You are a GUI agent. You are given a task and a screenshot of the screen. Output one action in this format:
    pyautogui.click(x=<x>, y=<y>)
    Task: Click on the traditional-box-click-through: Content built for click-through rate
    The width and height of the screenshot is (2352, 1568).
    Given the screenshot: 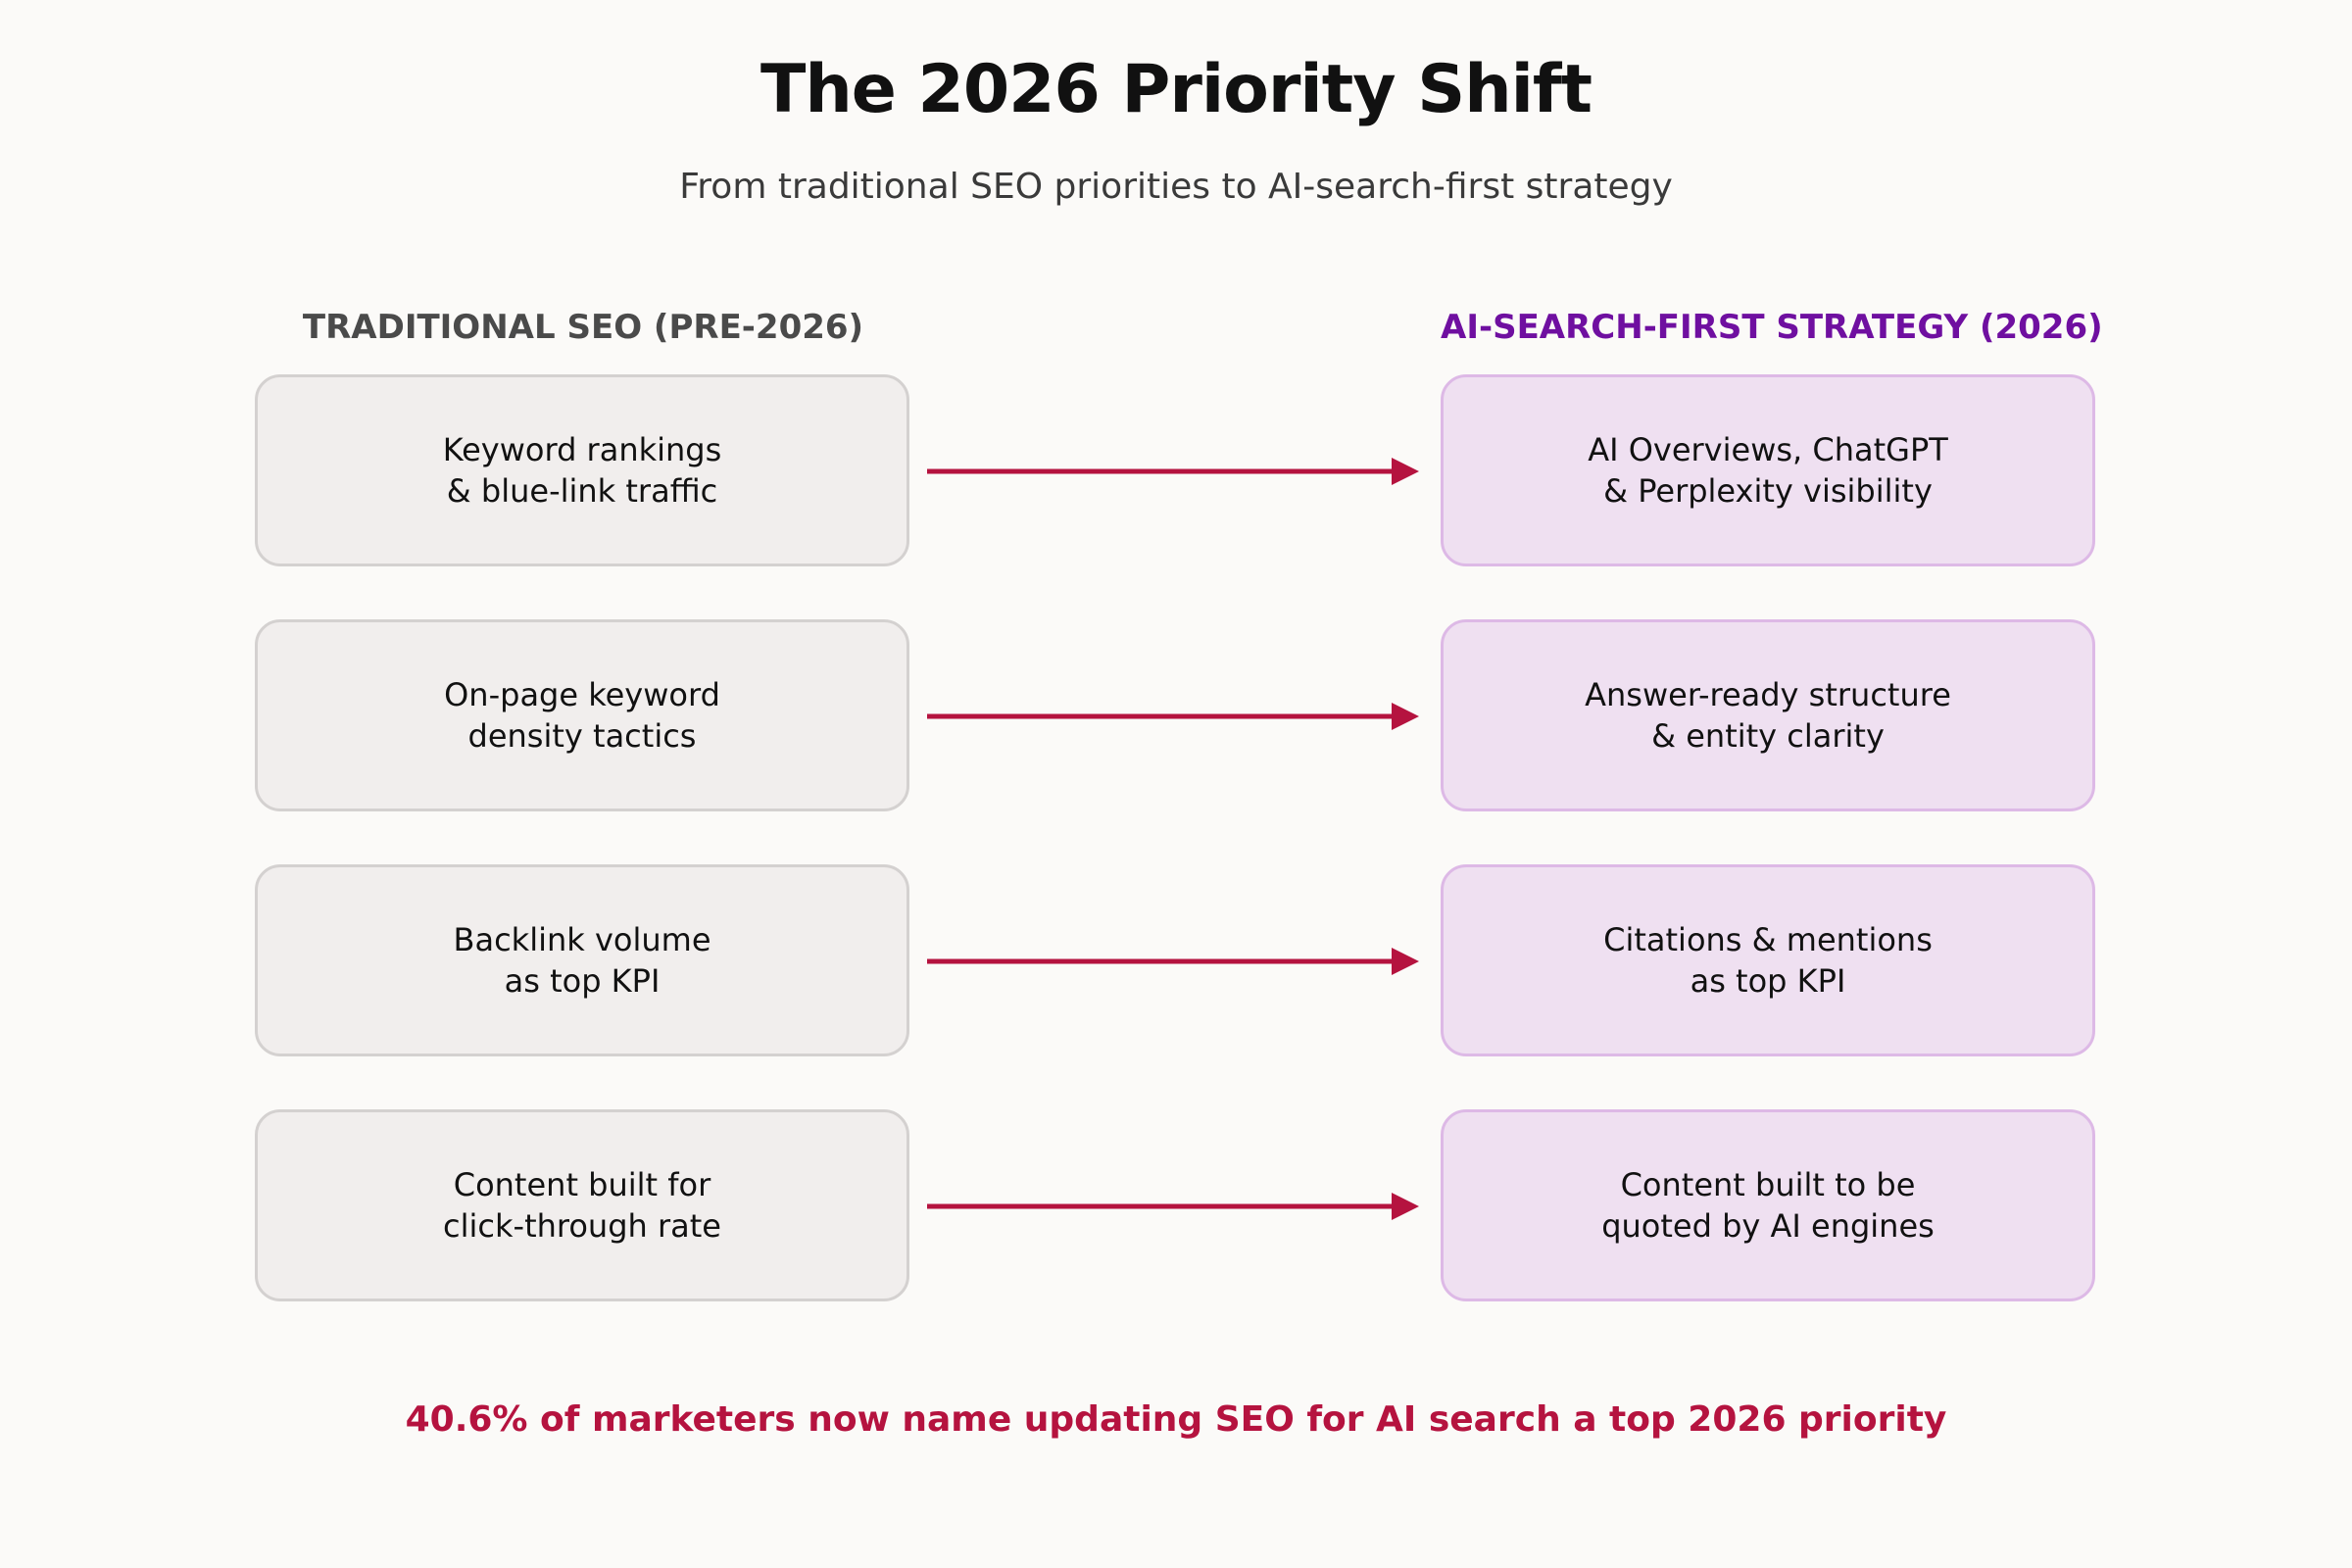 What is the action you would take?
    pyautogui.click(x=582, y=1205)
    